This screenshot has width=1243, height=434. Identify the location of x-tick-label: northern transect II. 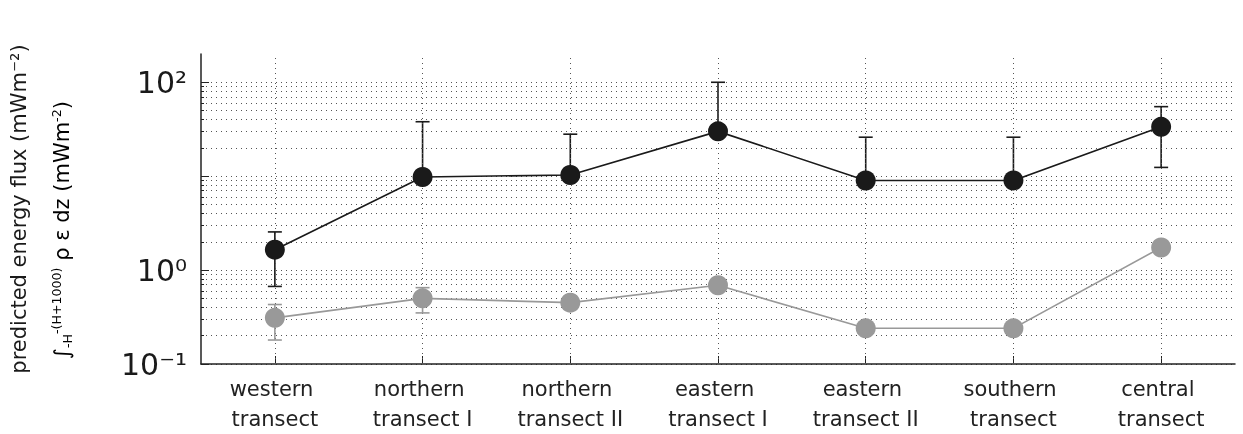
(570, 404).